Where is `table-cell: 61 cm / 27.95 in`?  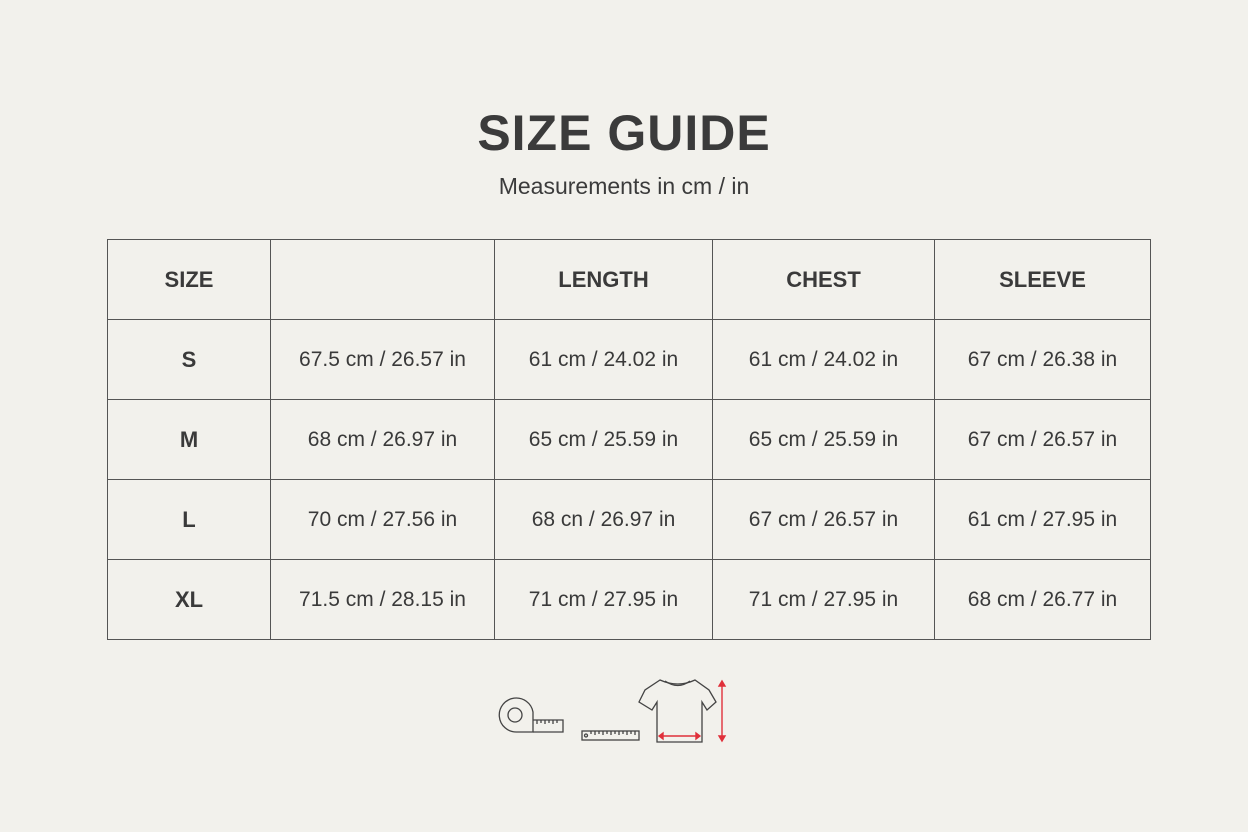 table-cell: 61 cm / 27.95 in is located at coordinates (1042, 519).